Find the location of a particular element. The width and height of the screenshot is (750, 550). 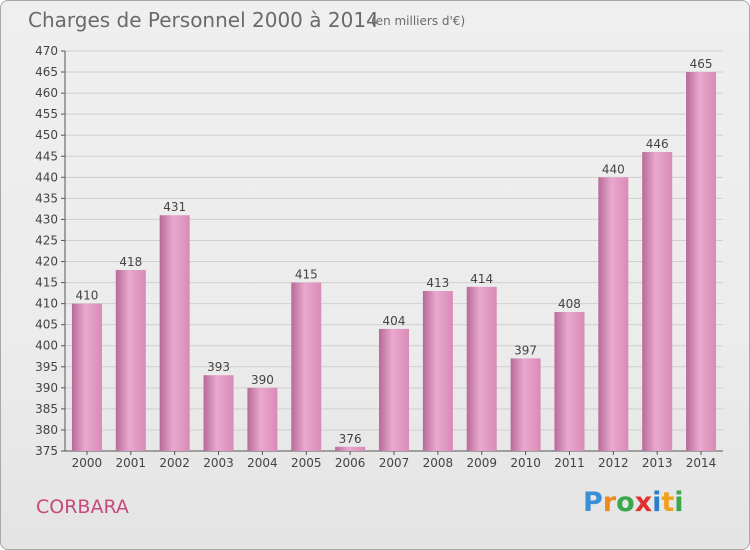

bar-2008 is located at coordinates (437, 371).